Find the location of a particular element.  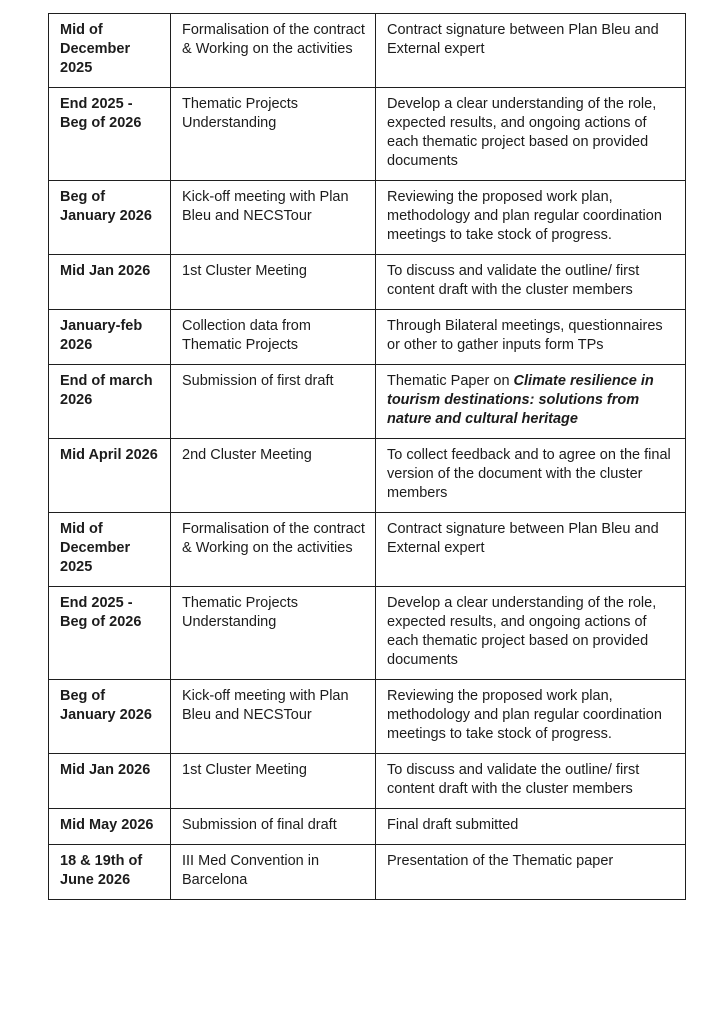

detail-prefix: Thematic Paper on is located at coordinates (450, 381).